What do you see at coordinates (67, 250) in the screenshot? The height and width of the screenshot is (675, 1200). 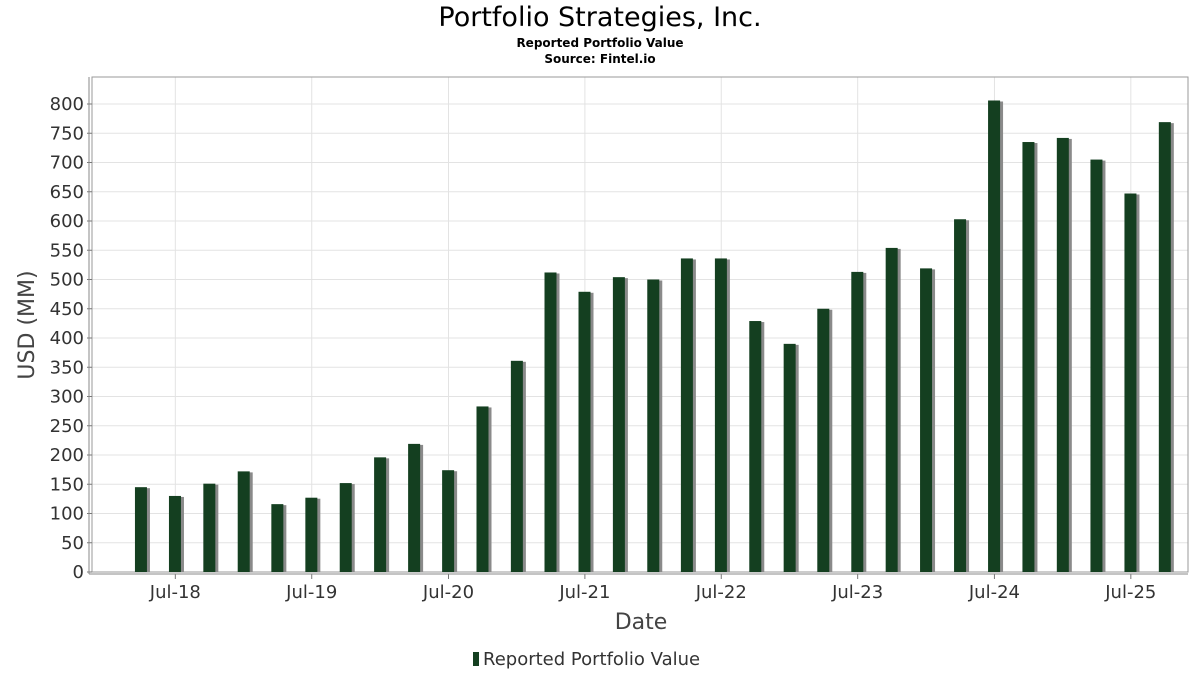 I see `y-tick-label: 550` at bounding box center [67, 250].